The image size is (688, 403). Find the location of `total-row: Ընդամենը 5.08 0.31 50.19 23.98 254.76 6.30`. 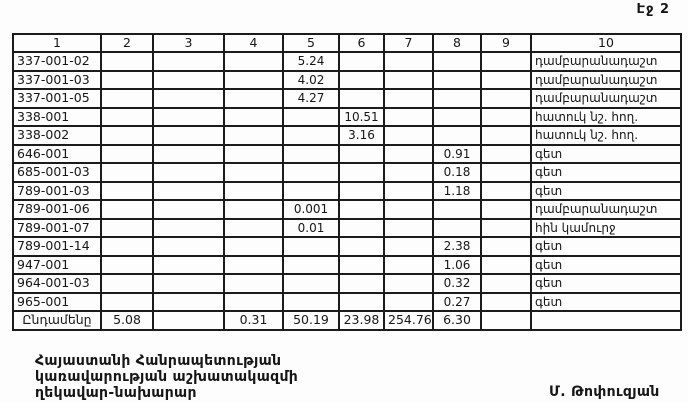

total-row: Ընդամենը 5.08 0.31 50.19 23.98 254.76 6.30 is located at coordinates (347, 320).